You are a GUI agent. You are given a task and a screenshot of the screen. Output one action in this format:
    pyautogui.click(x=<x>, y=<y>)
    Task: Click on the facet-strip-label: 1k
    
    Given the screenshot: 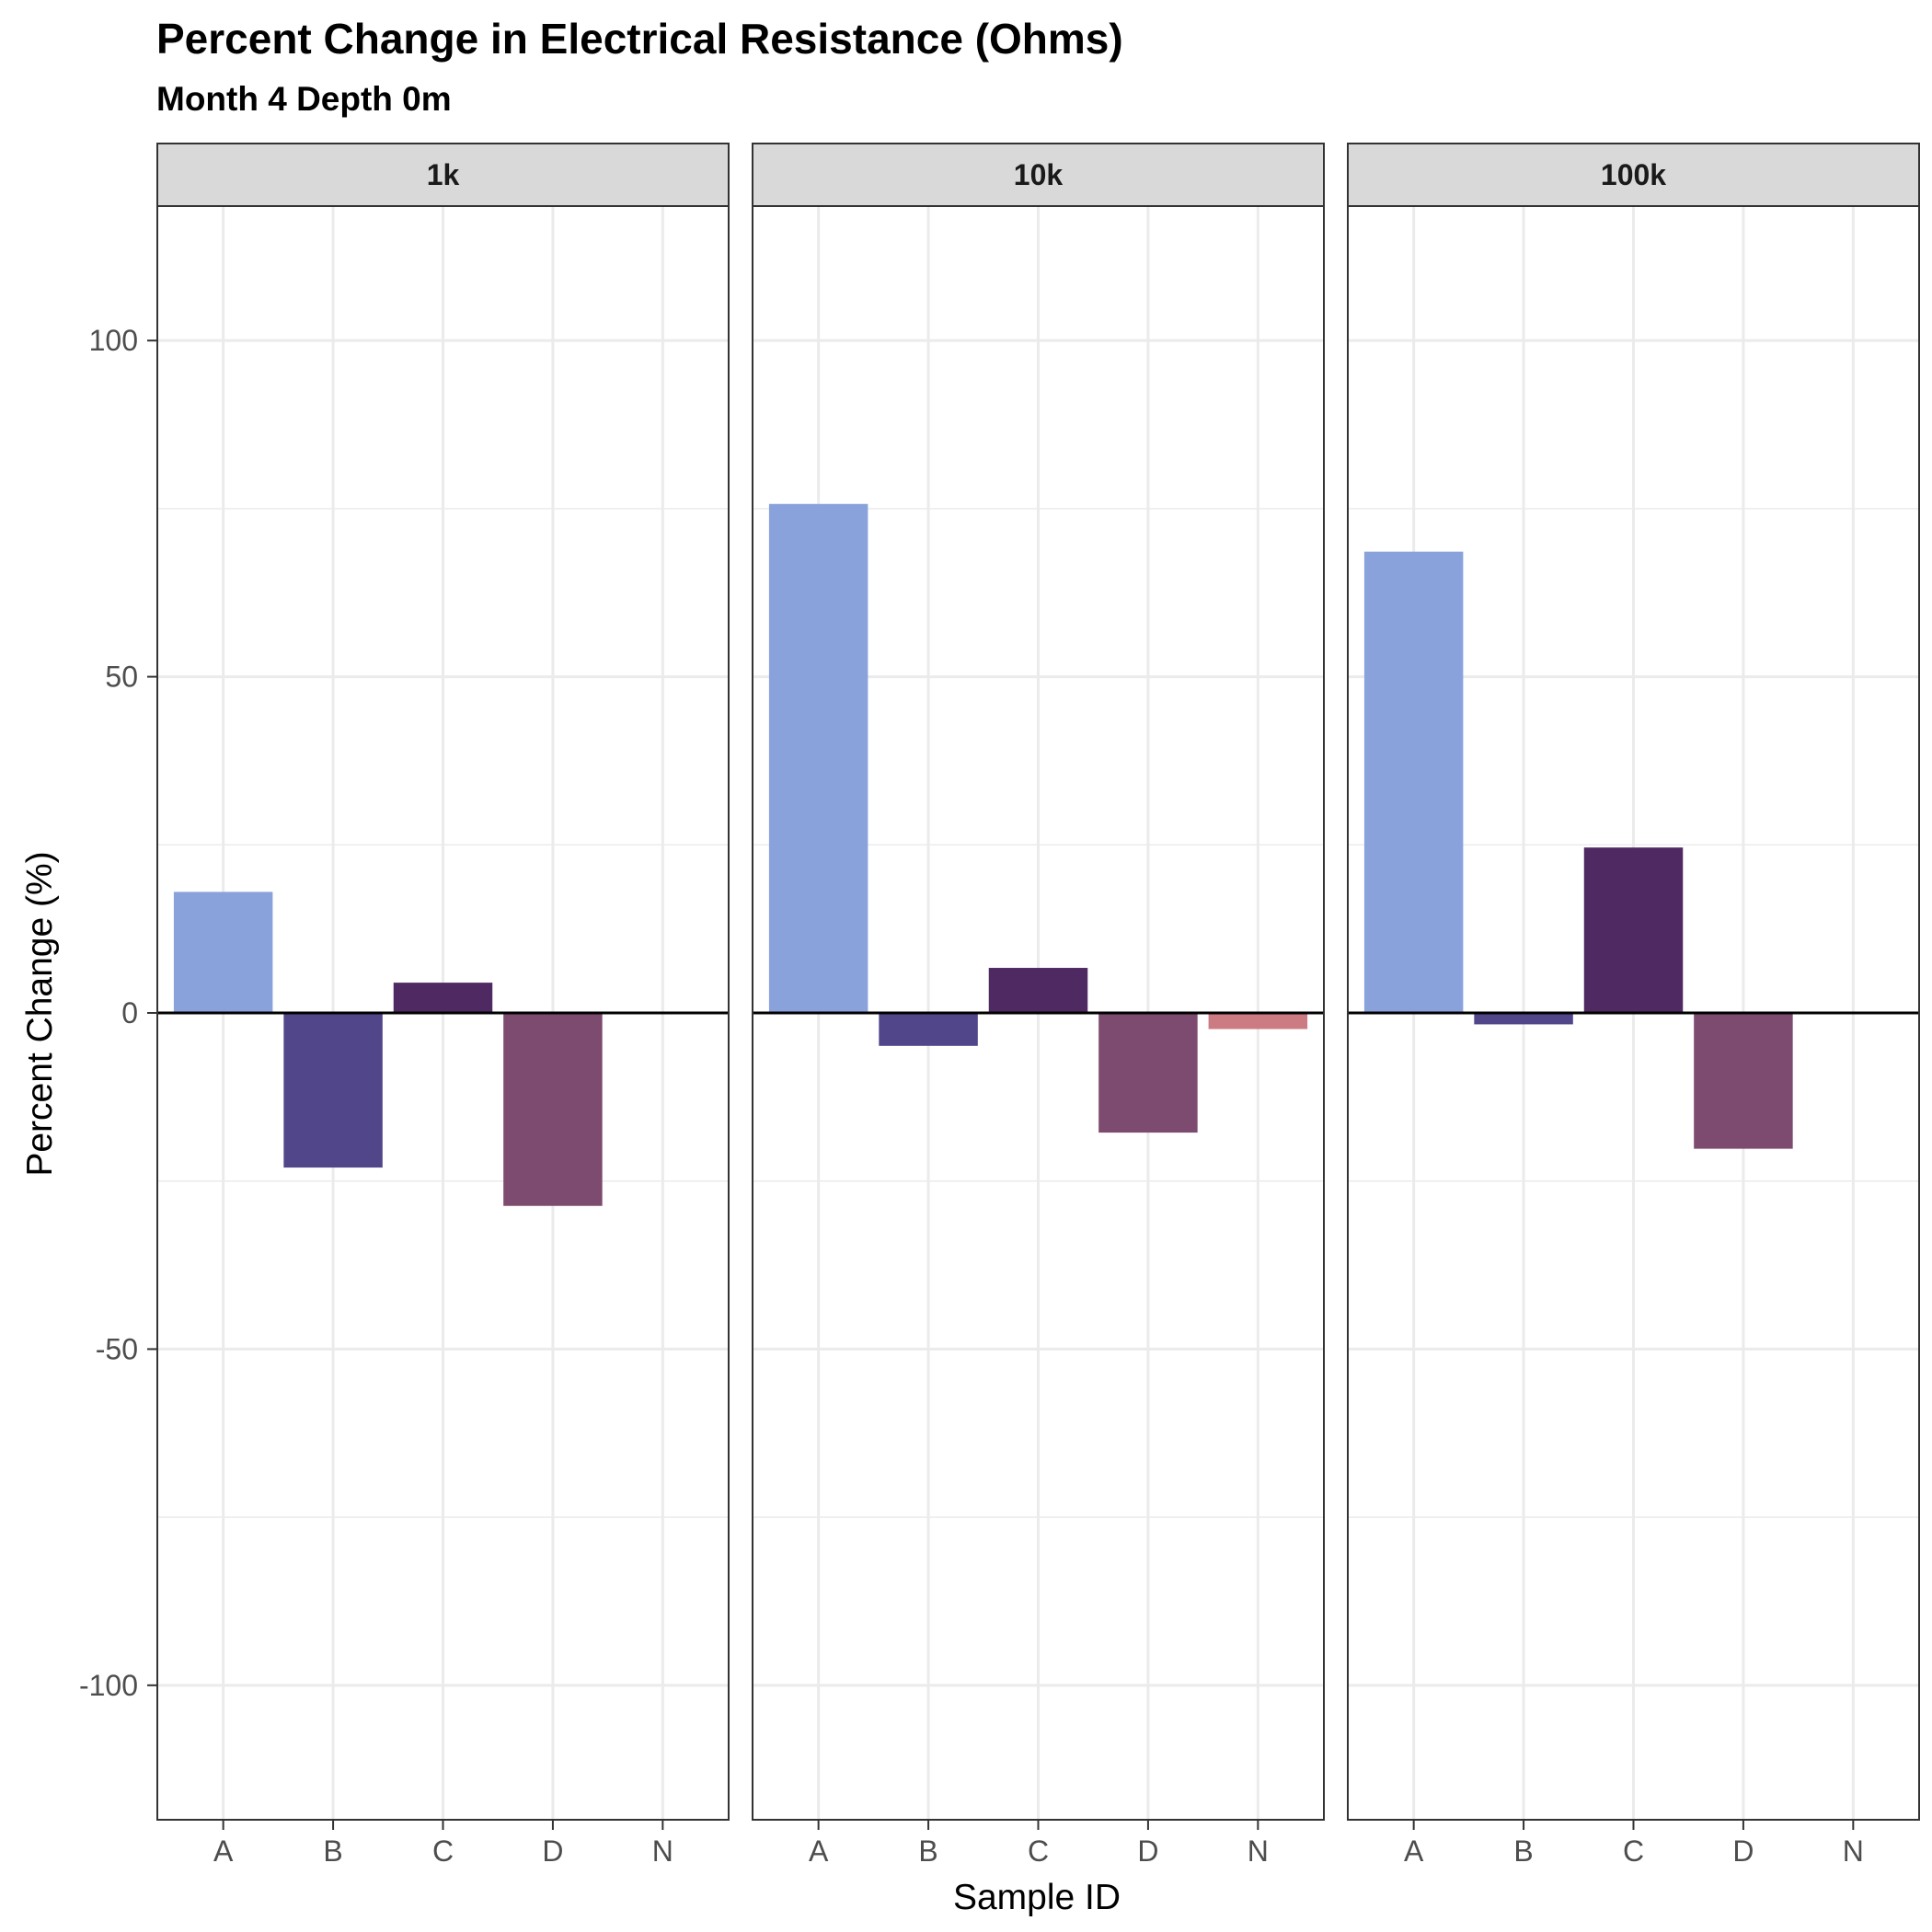 What is the action you would take?
    pyautogui.click(x=443, y=174)
    